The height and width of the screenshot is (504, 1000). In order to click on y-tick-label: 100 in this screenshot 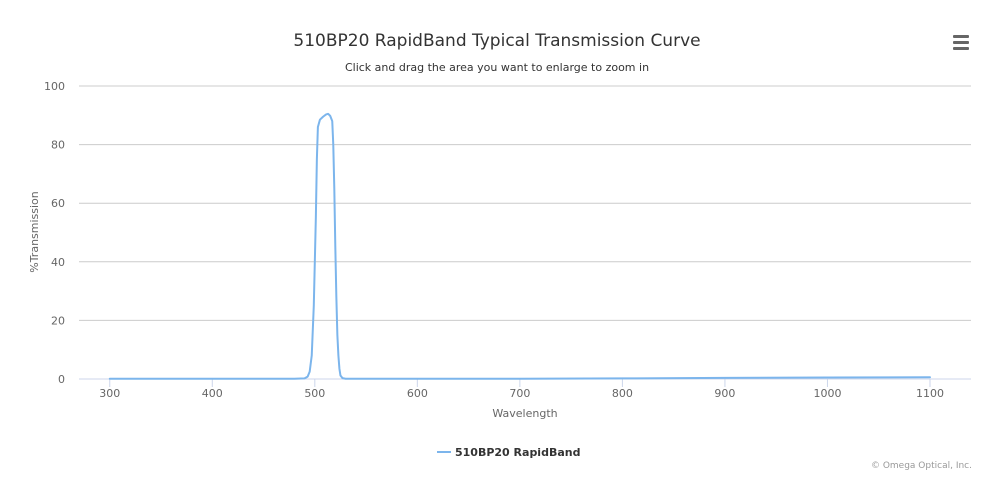, I will do `click(54, 86)`.